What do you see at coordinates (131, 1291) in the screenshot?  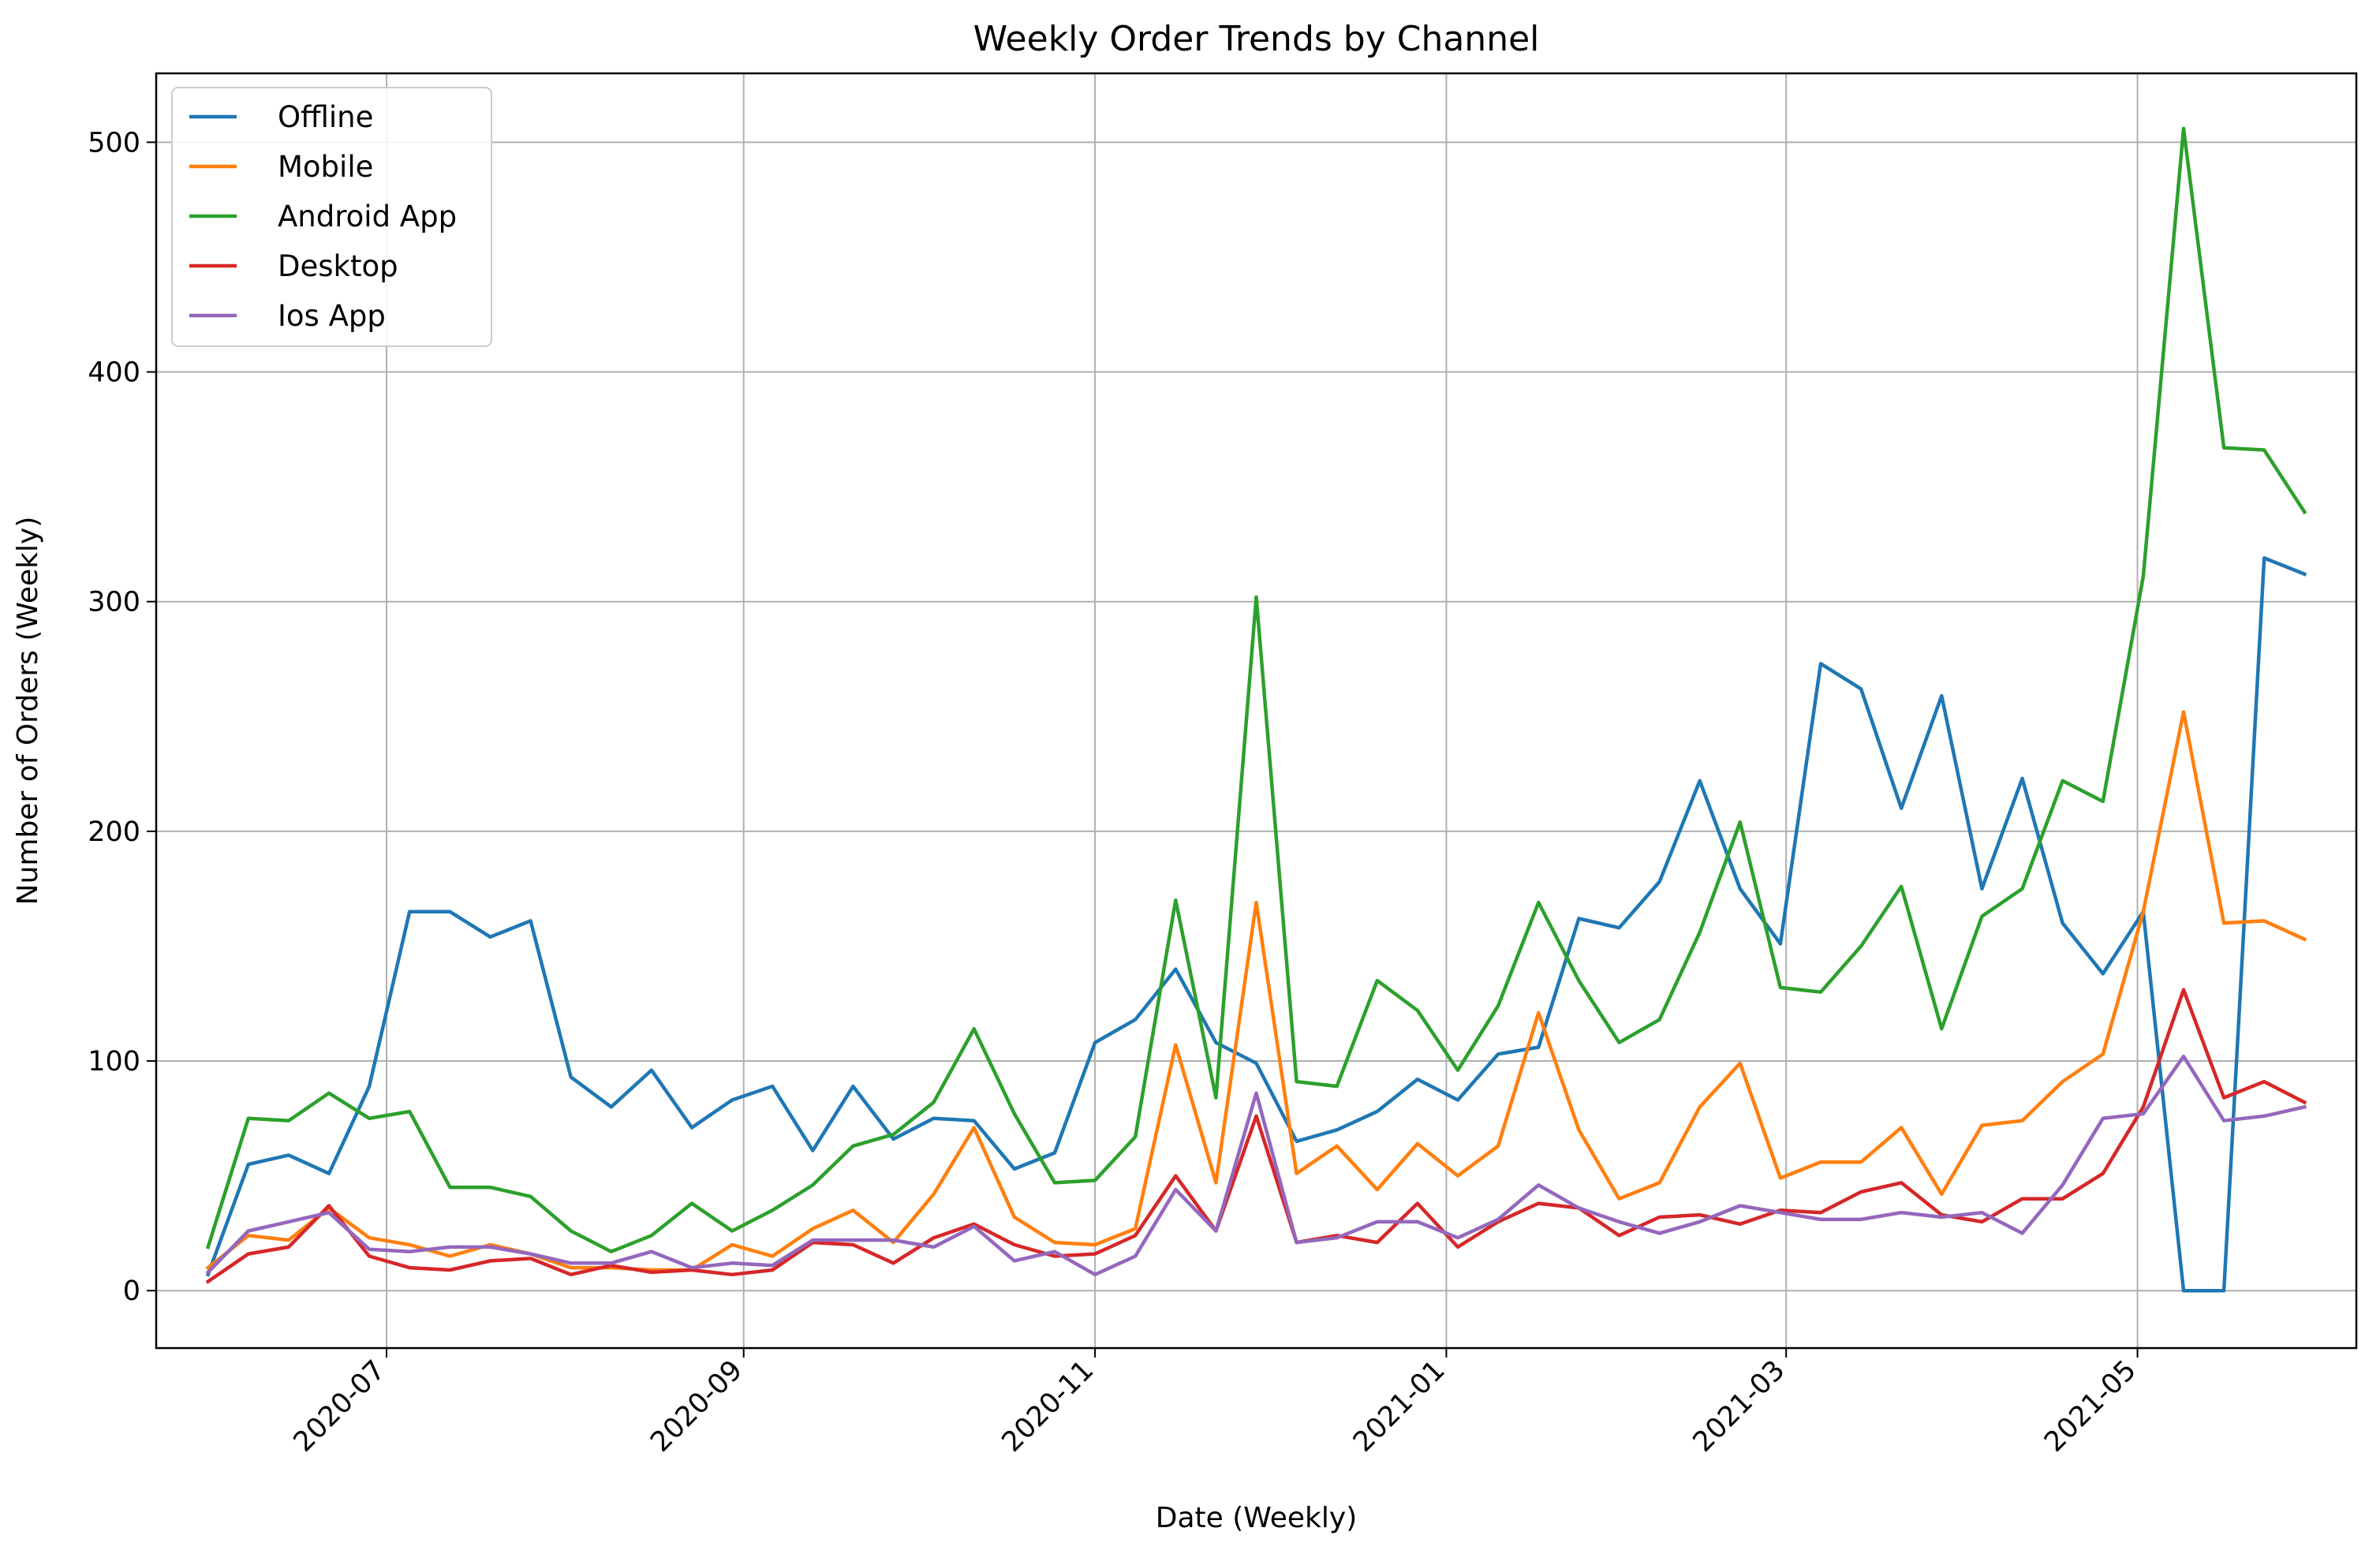 I see `y-tick-label: 0` at bounding box center [131, 1291].